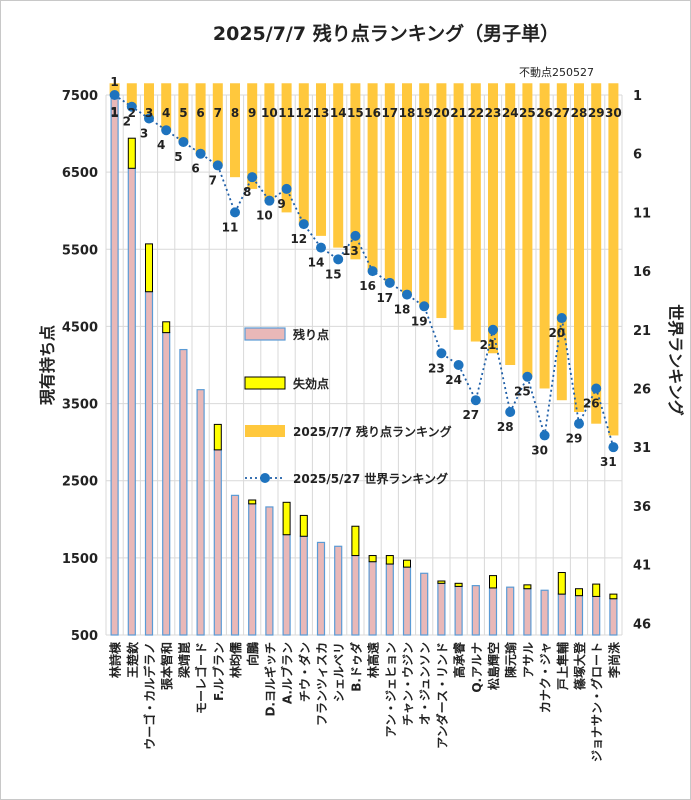 This screenshot has width=691, height=800. I want to click on legend-label: 2025/5/27 世界ランキング, so click(370, 478).